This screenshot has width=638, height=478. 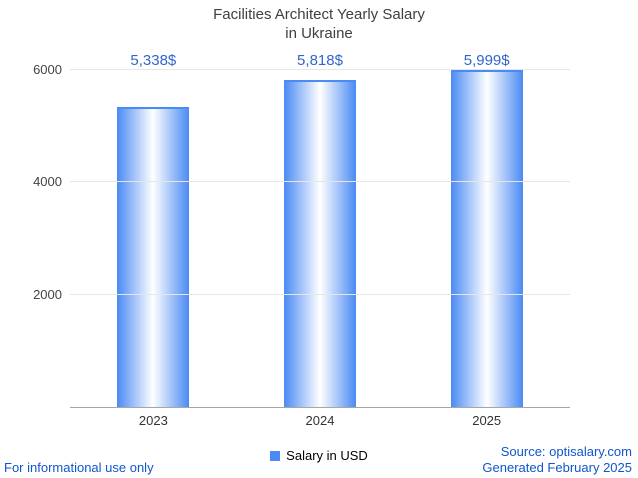 What do you see at coordinates (79, 467) in the screenshot?
I see `disclaimer-text: For informational use only` at bounding box center [79, 467].